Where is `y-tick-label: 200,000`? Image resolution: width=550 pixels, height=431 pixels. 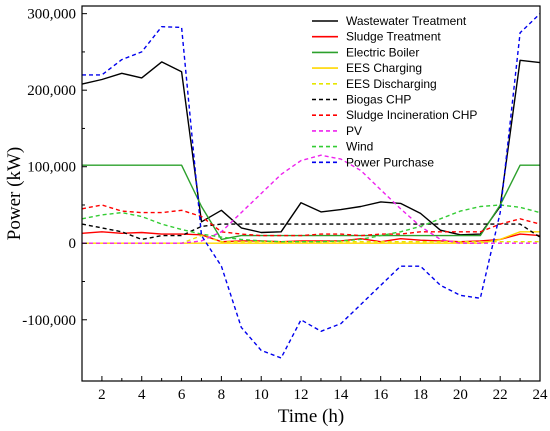 y-tick-label: 200,000 is located at coordinates (51, 91).